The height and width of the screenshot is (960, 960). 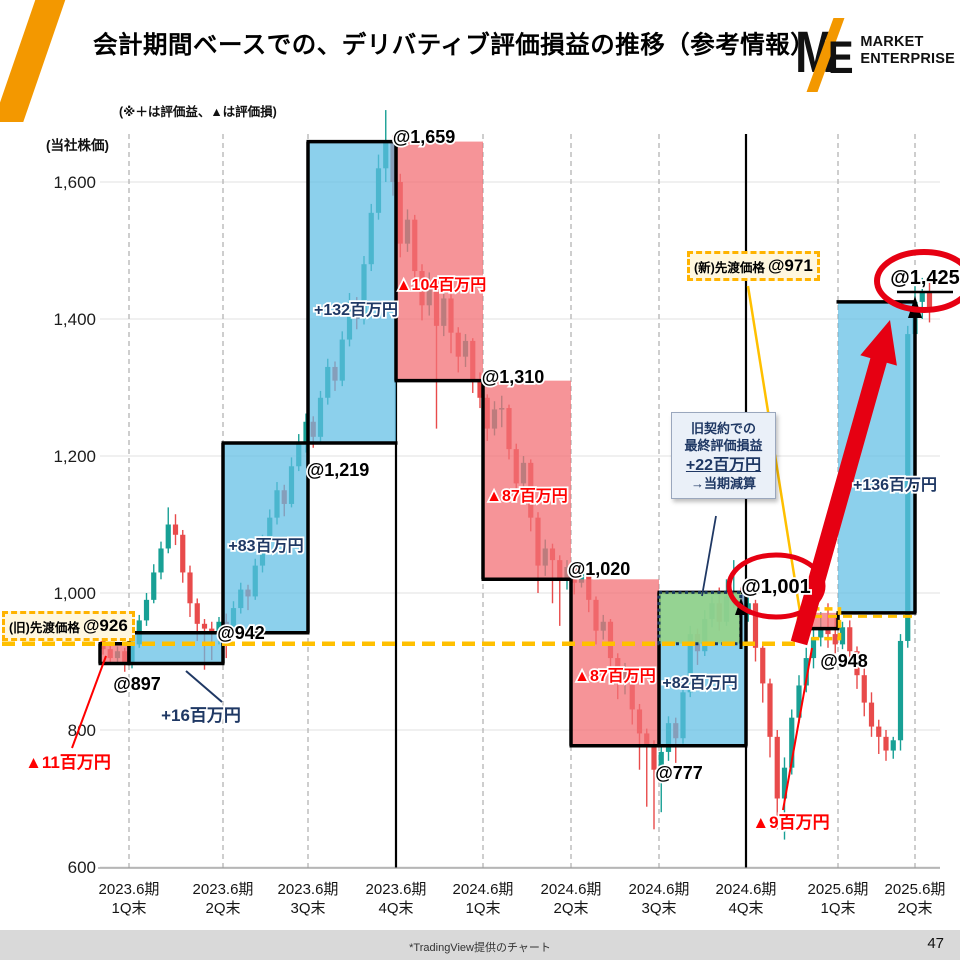 What do you see at coordinates (790, 822) in the screenshot?
I see `pnl-label: ▲9百万円` at bounding box center [790, 822].